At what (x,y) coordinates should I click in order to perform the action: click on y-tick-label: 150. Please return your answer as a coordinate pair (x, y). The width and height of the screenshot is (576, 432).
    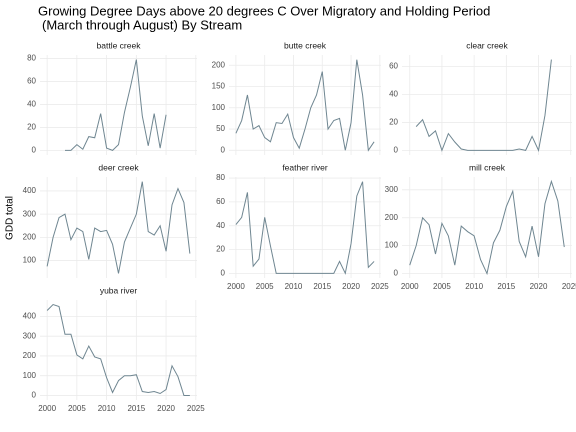
    Looking at the image, I should click on (219, 86).